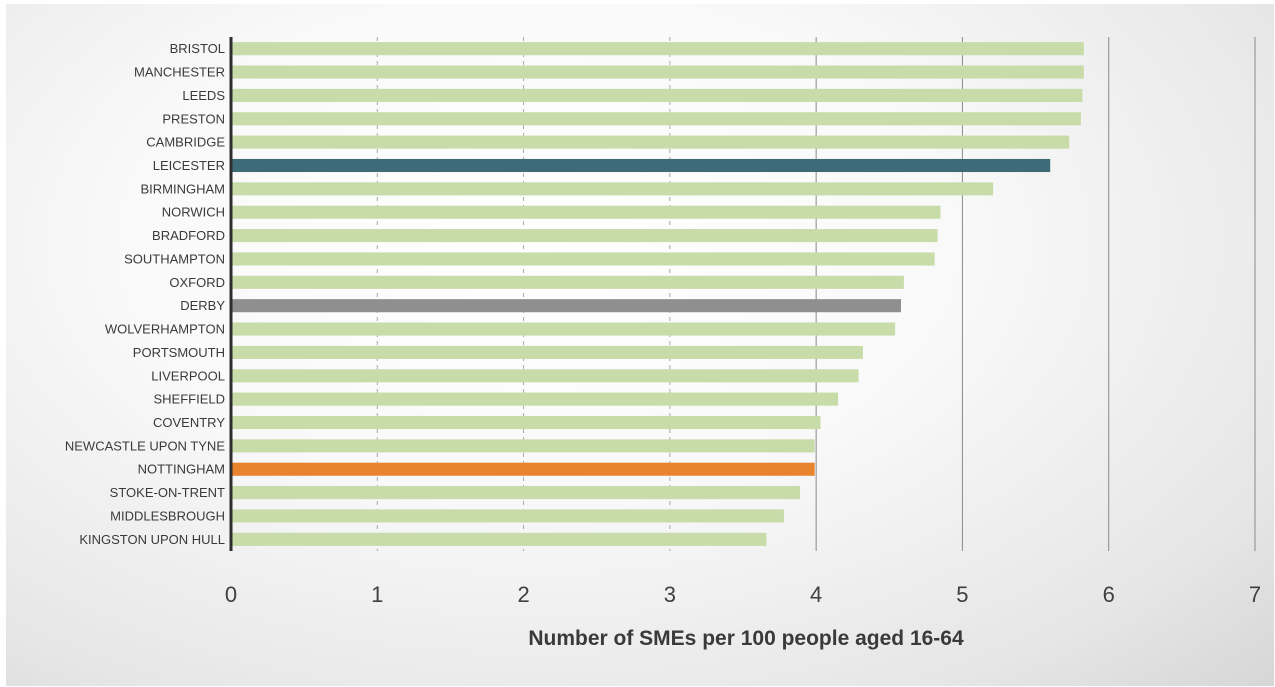  What do you see at coordinates (523, 446) in the screenshot?
I see `bar-newcastle-upon-tyne` at bounding box center [523, 446].